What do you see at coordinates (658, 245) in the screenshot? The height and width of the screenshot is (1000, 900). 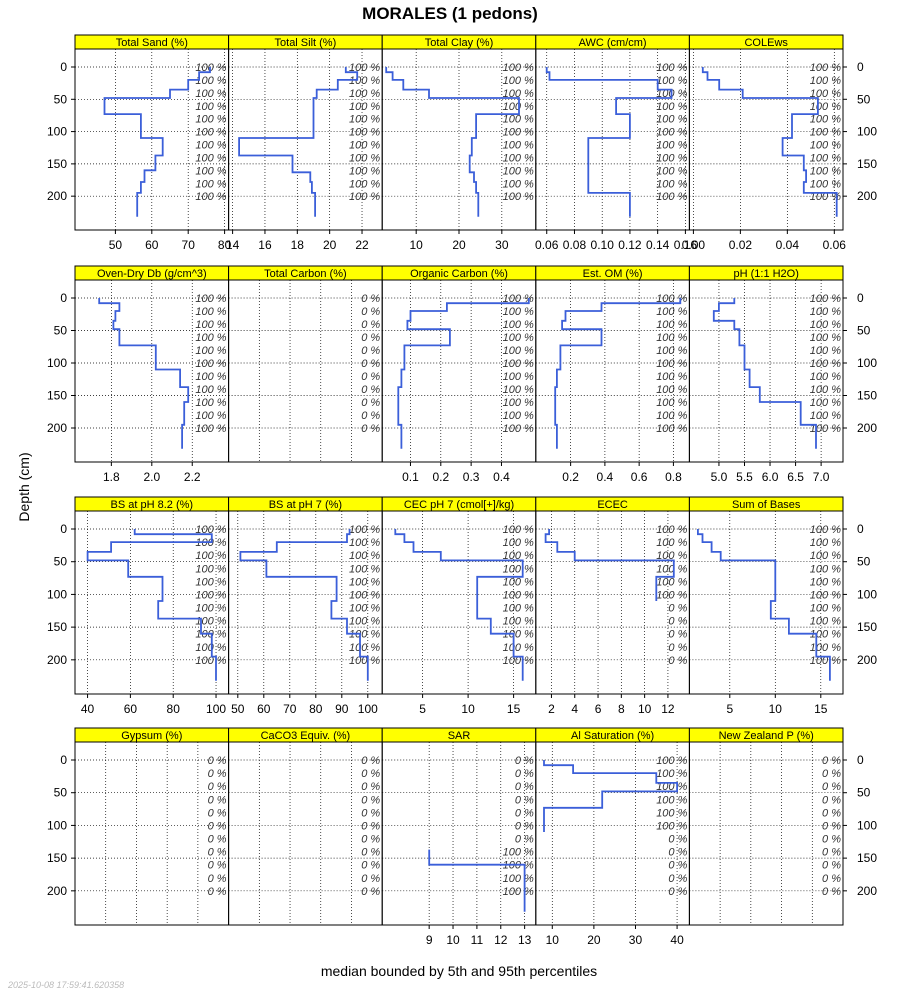 I see `x-tick-label: 0.14` at bounding box center [658, 245].